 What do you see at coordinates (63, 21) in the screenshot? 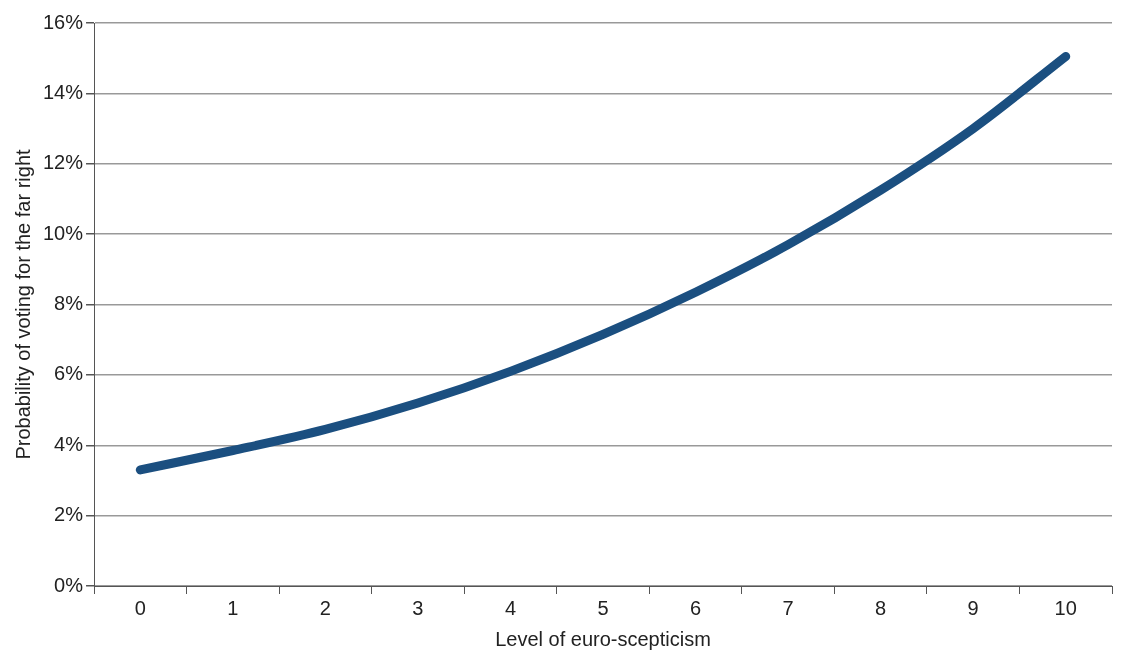
I see `y-tick-label: 16%` at bounding box center [63, 21].